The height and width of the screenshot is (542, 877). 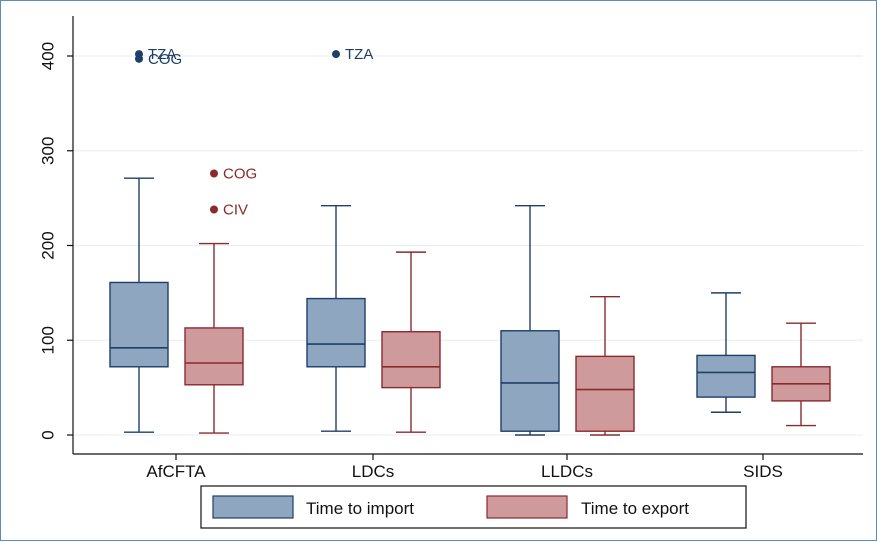 What do you see at coordinates (473, 507) in the screenshot?
I see `legend: Time to import Time to export` at bounding box center [473, 507].